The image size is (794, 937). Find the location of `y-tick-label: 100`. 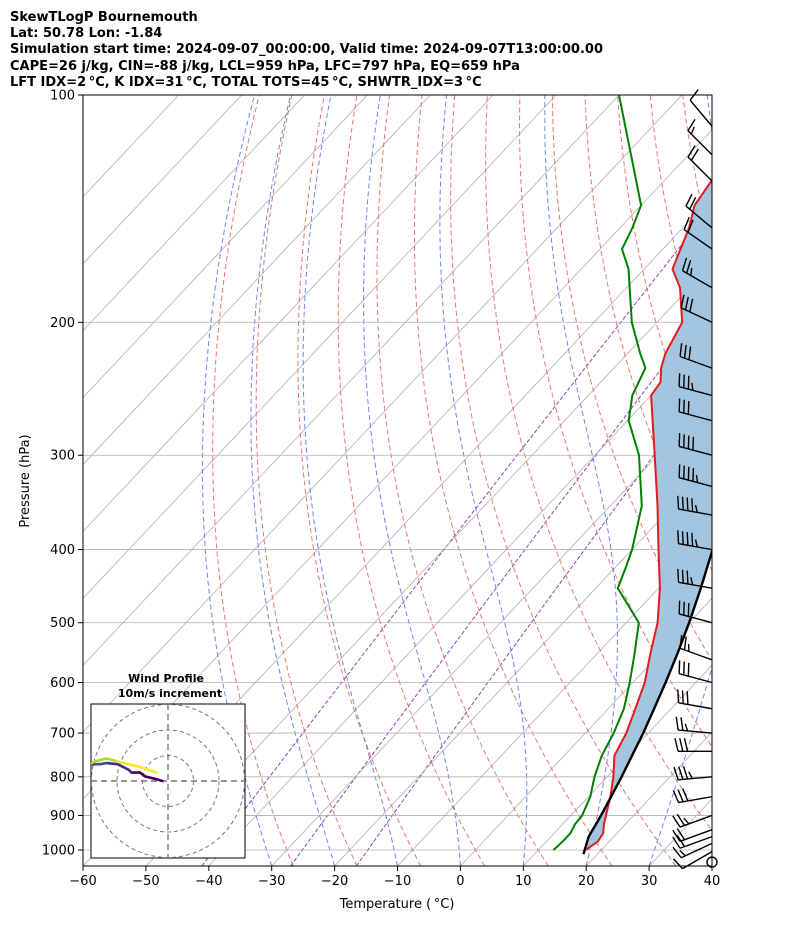

y-tick-label: 100 is located at coordinates (62, 96).